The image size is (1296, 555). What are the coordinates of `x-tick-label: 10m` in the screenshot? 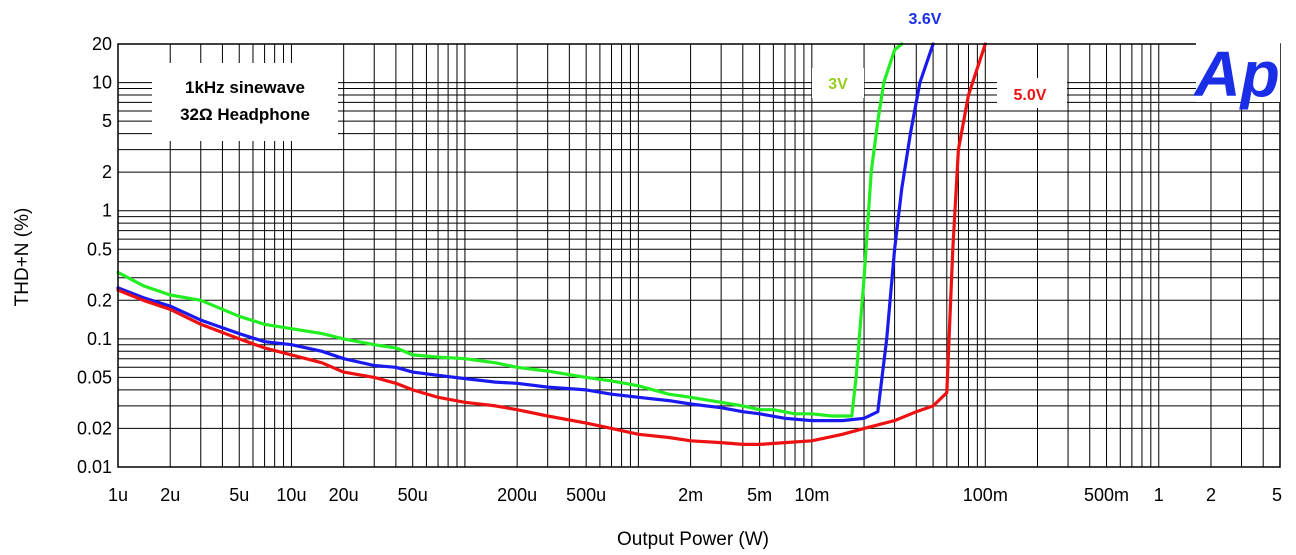 It's located at (811, 495).